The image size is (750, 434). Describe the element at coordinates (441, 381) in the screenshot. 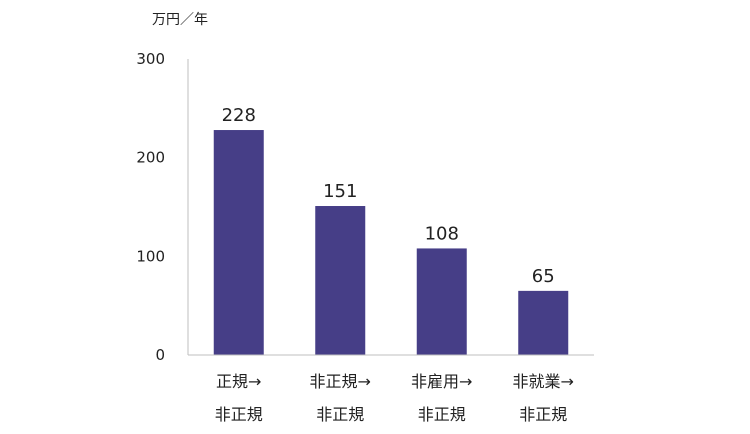

I see `x-tick-label-line1: 非雇用→` at that location.